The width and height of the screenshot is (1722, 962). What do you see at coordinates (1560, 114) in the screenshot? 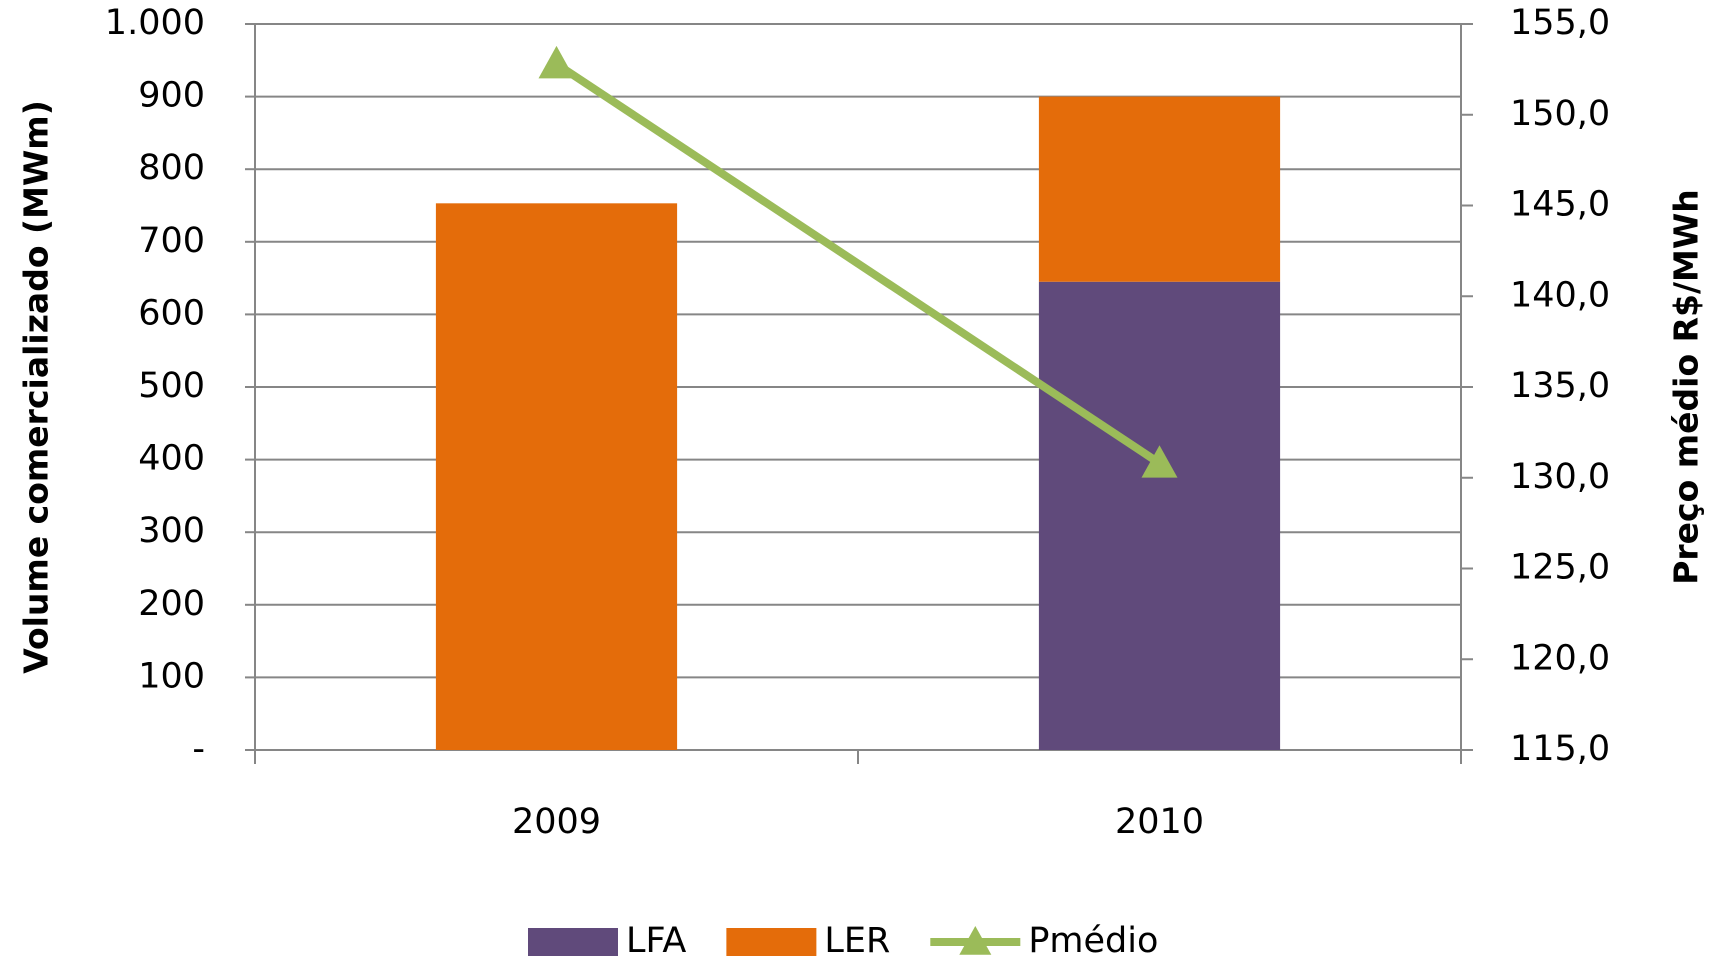
I see `y2-tick-label: 150,0` at bounding box center [1560, 114].